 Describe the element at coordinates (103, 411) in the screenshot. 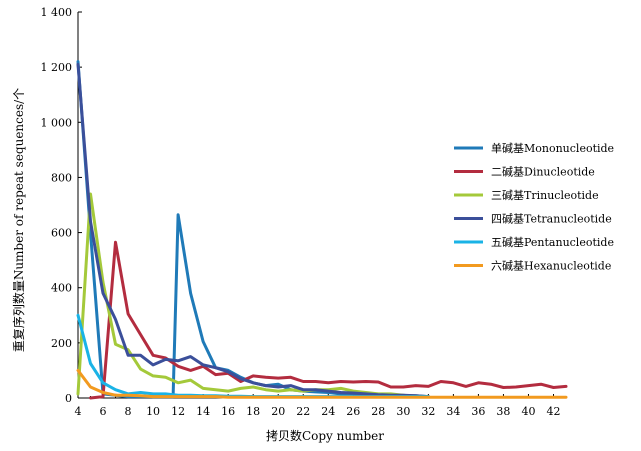

I see `x-tick-label: 6` at that location.